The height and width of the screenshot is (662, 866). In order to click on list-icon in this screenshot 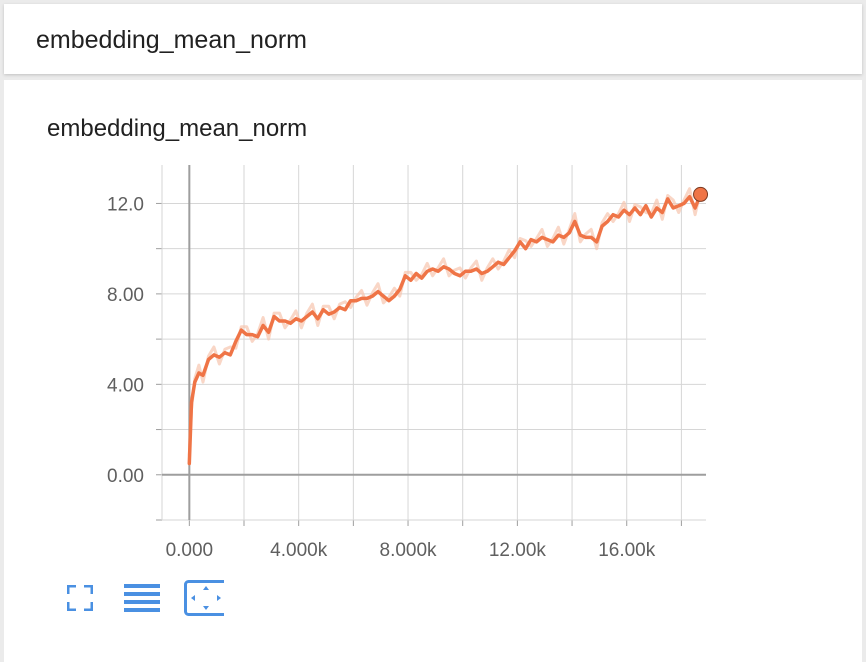, I will do `click(142, 598)`.